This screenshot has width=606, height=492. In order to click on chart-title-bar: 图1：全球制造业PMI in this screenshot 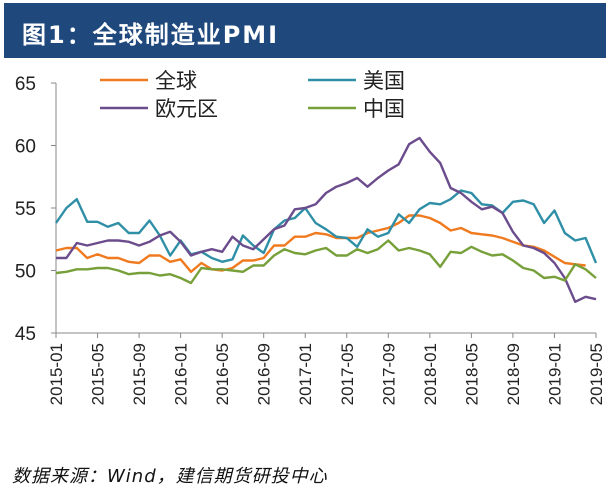, I will do `click(305, 30)`.